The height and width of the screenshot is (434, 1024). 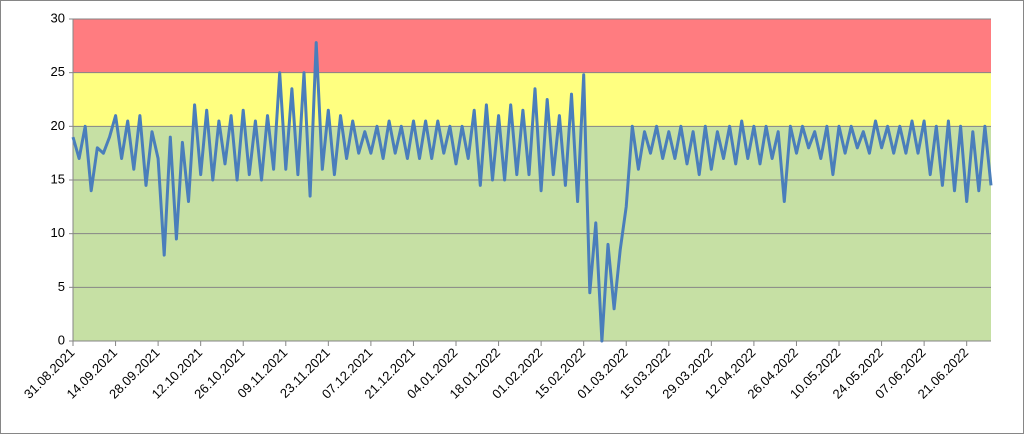 What do you see at coordinates (61, 339) in the screenshot?
I see `y-tick-label: 0` at bounding box center [61, 339].